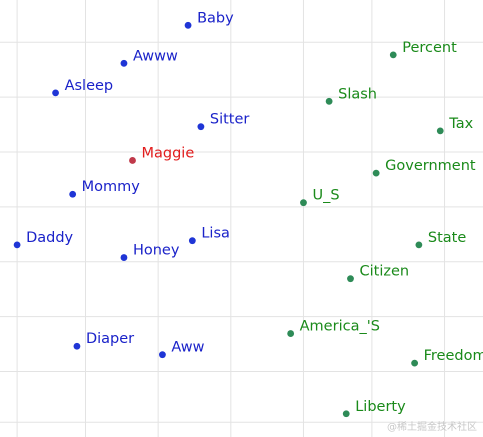 The image size is (483, 437). What do you see at coordinates (429, 48) in the screenshot?
I see `data-label-11: Percent` at bounding box center [429, 48].